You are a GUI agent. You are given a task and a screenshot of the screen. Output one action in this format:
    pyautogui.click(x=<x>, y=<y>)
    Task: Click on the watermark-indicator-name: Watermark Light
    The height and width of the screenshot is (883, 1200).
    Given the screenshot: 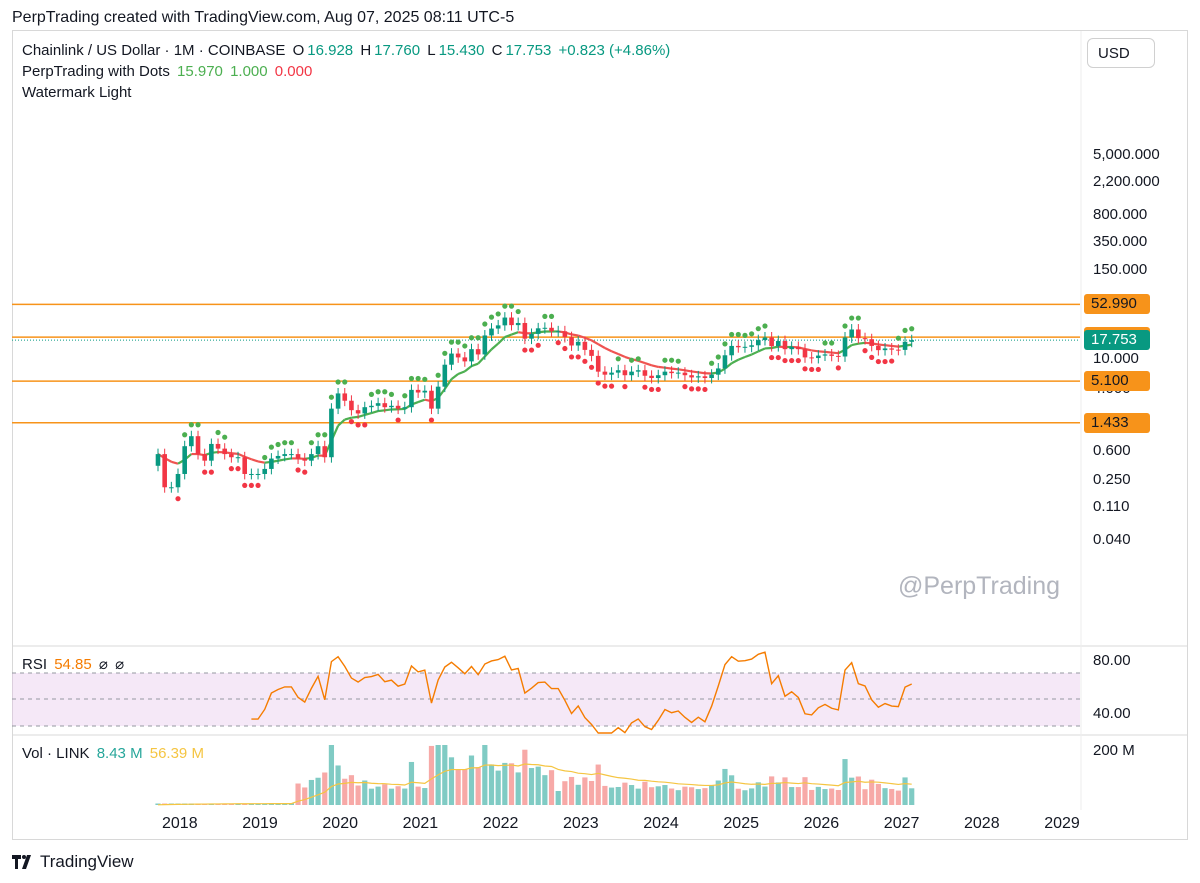 What is the action you would take?
    pyautogui.click(x=77, y=92)
    